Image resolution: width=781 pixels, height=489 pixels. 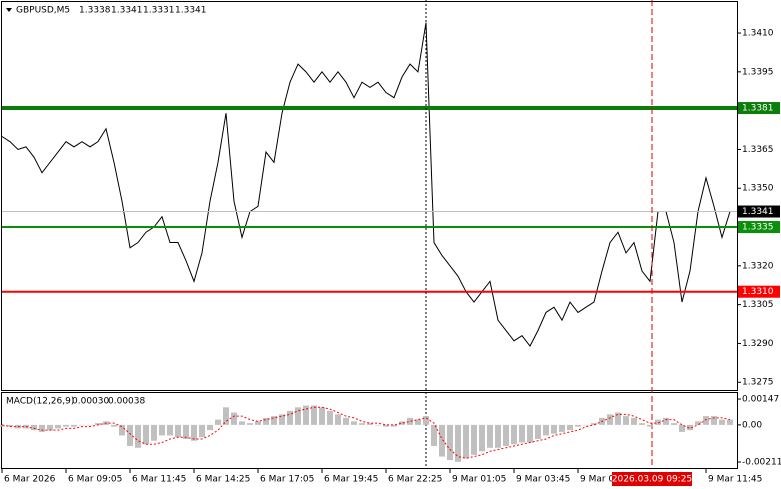 I want to click on x-tick-label: 6 Mar 17:05, so click(x=287, y=480).